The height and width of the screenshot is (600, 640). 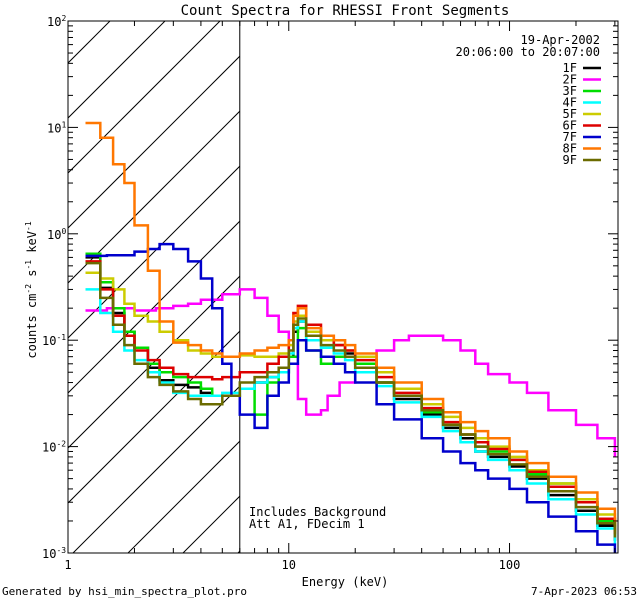 I want to click on y-label-sup3: -1, so click(x=28, y=226).